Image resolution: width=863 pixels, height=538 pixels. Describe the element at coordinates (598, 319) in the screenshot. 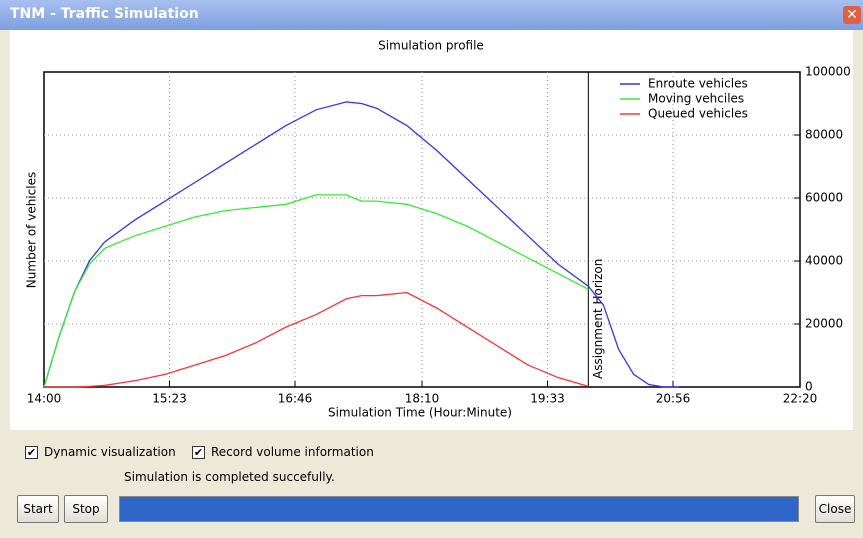

I see `annotation-label: Assignment Horizon` at that location.